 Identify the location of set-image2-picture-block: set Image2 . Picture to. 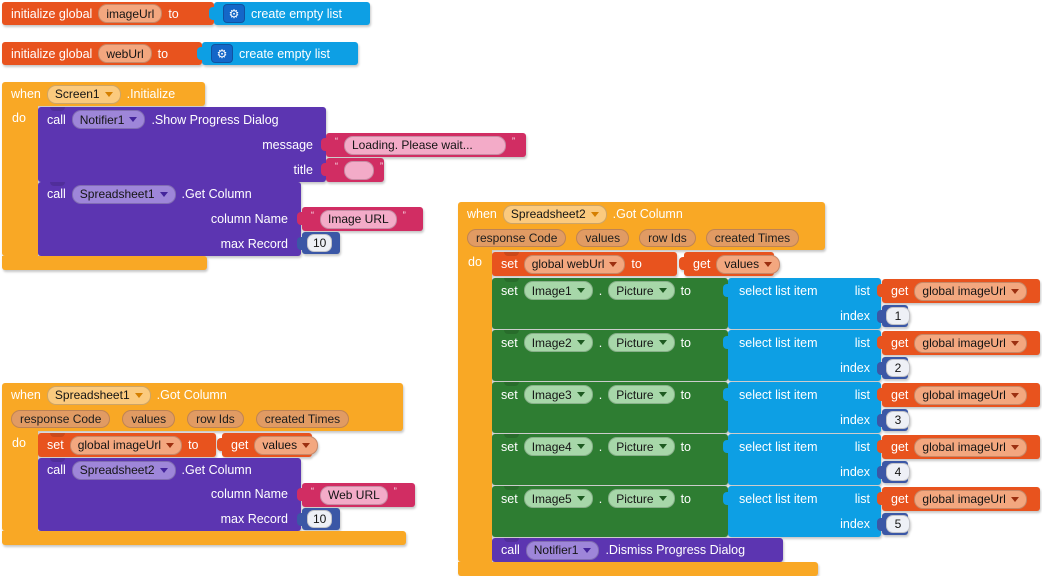
(610, 355).